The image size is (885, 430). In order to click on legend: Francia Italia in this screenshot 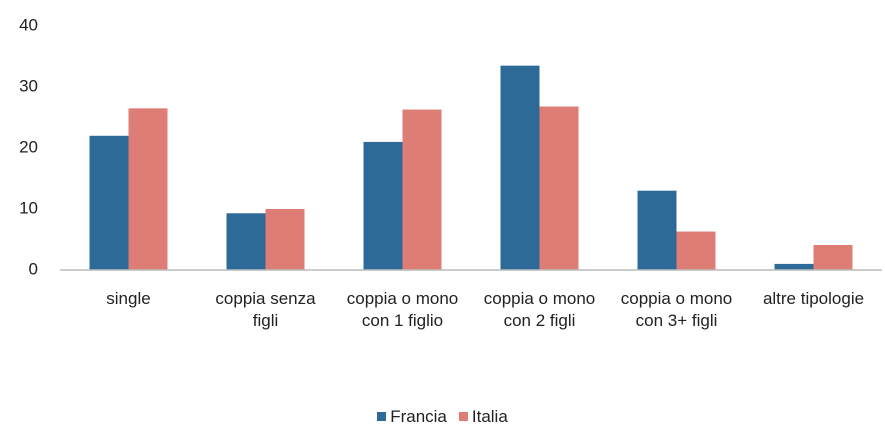, I will do `click(442, 417)`.